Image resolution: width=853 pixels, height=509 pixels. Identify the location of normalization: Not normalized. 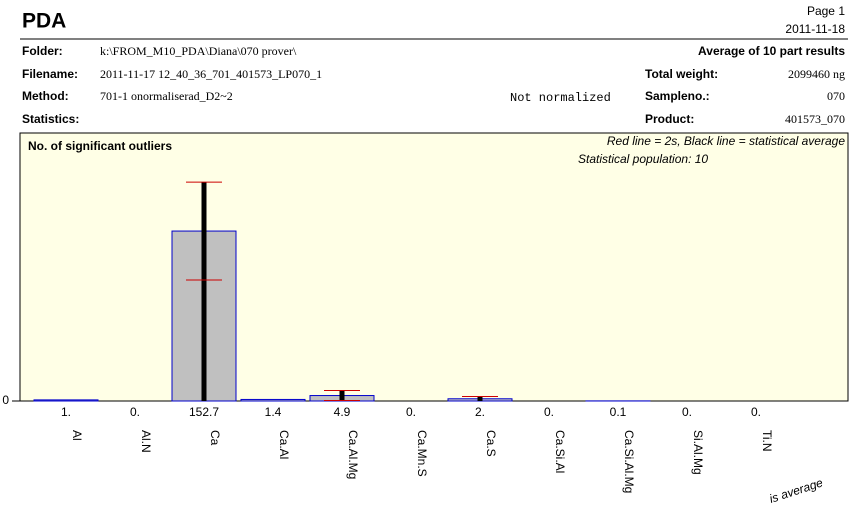
(560, 98).